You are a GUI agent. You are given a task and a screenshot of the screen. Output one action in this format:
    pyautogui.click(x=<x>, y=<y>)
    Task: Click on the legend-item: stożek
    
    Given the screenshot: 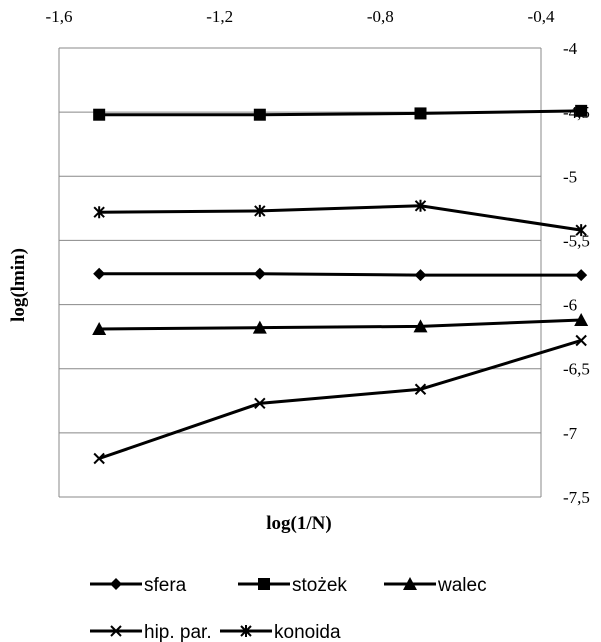 What is the action you would take?
    pyautogui.click(x=292, y=585)
    